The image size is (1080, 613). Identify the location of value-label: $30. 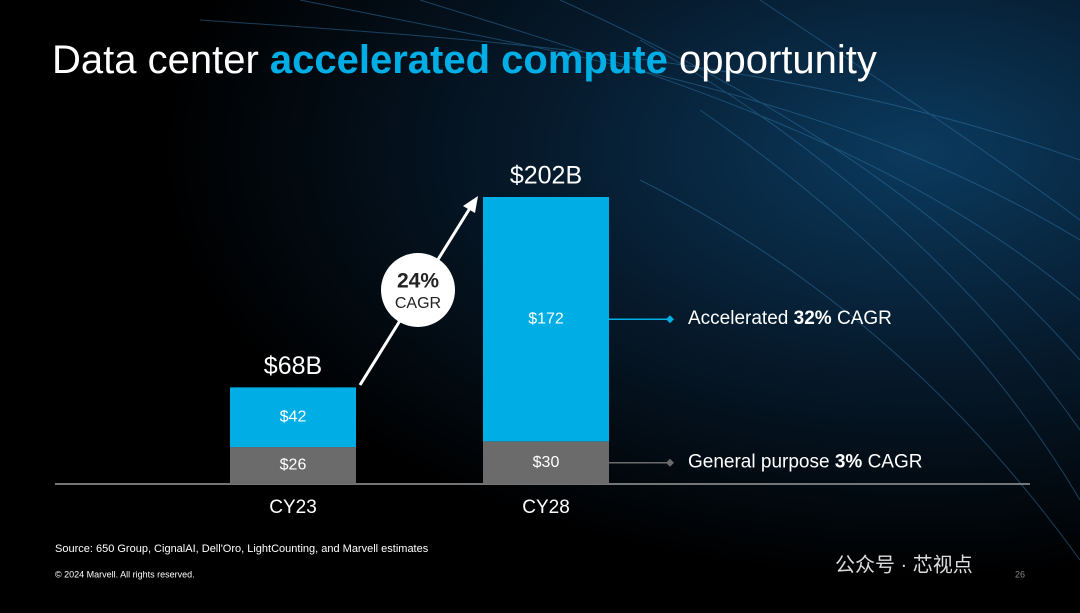
(546, 462).